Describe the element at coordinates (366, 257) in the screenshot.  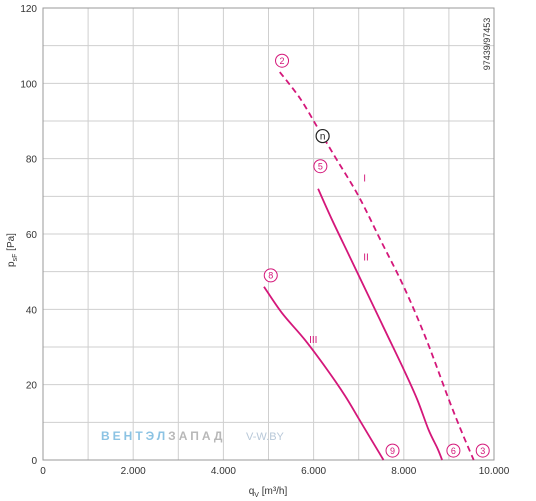
I see `series-label: II` at that location.